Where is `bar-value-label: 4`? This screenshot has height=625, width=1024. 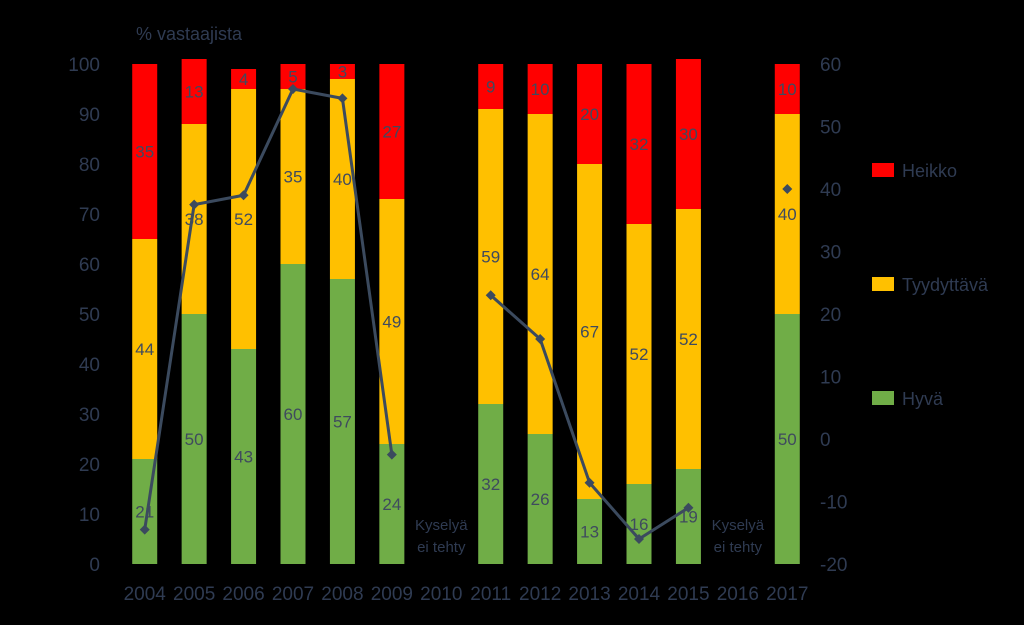
bar-value-label: 4 is located at coordinates (243, 79).